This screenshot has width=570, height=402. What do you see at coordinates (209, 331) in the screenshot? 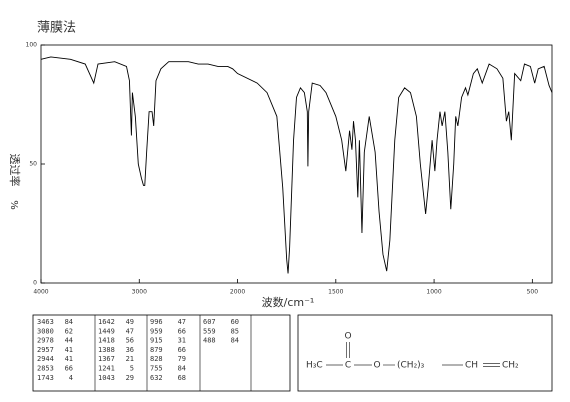
I see `peak-wavenumber: 559` at bounding box center [209, 331].